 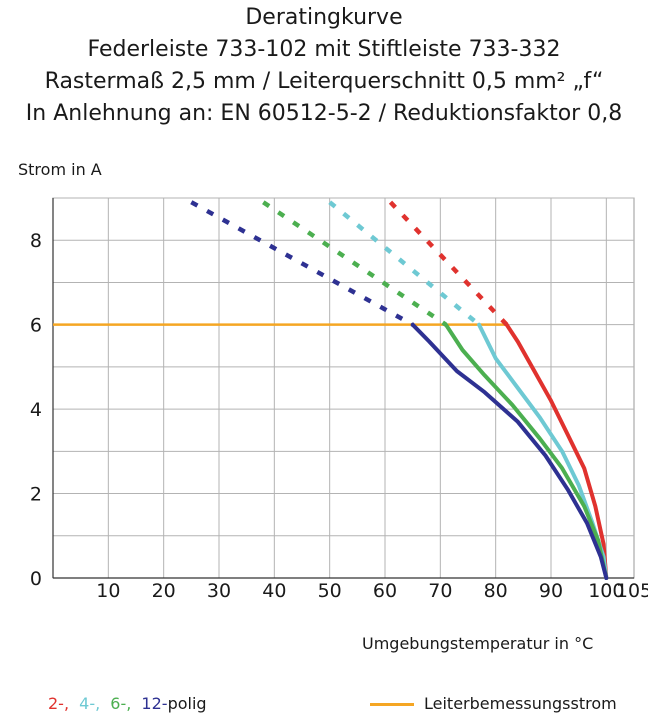 What do you see at coordinates (385, 591) in the screenshot?
I see `x-tick-label-60: 60` at bounding box center [385, 591].